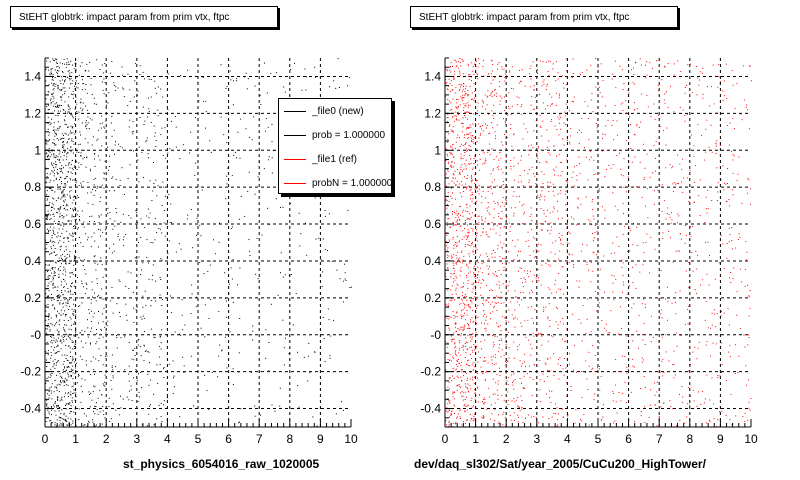 The width and height of the screenshot is (800, 480). I want to click on x-tick-label: 7, so click(259, 439).